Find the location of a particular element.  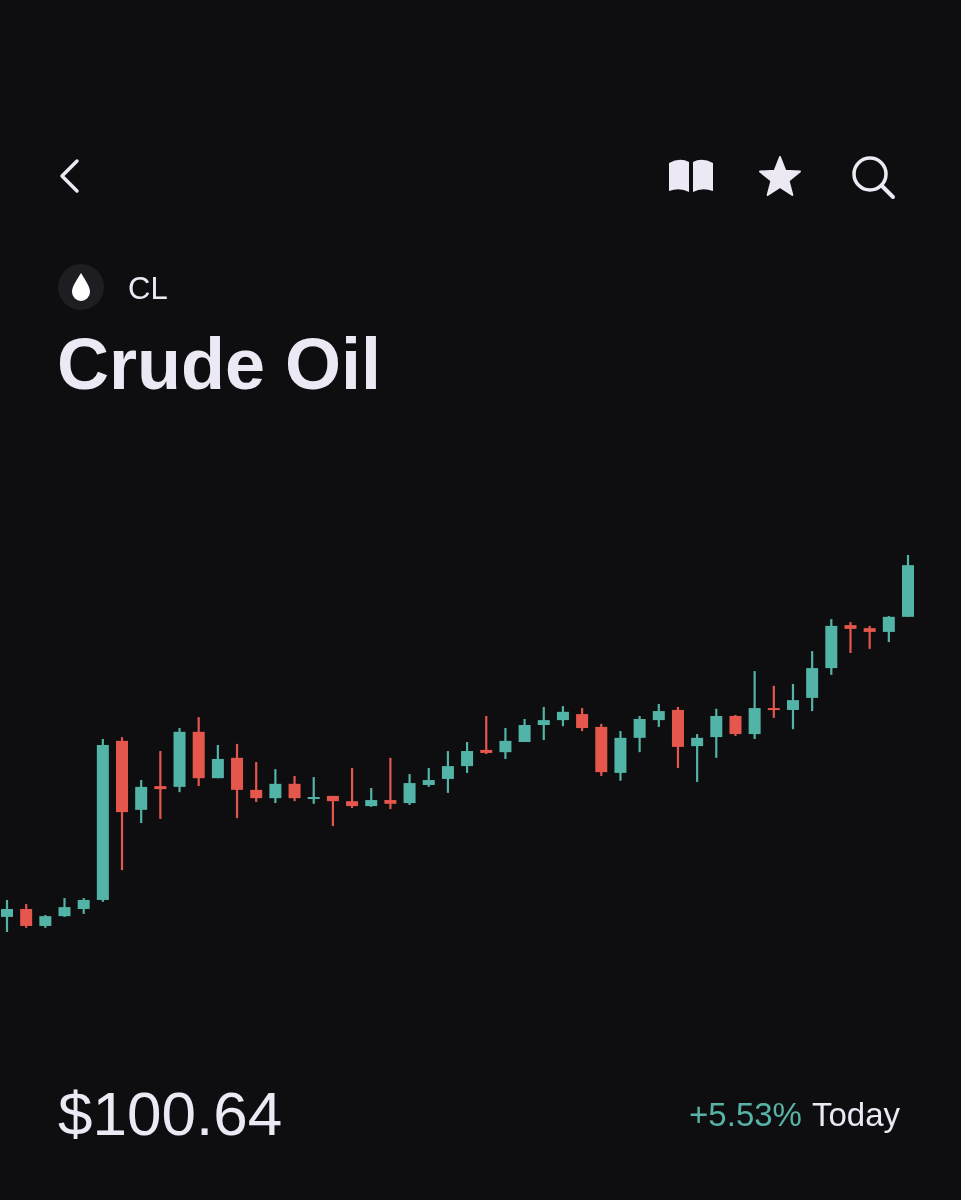

chart-subtitle: CL is located at coordinates (148, 288).